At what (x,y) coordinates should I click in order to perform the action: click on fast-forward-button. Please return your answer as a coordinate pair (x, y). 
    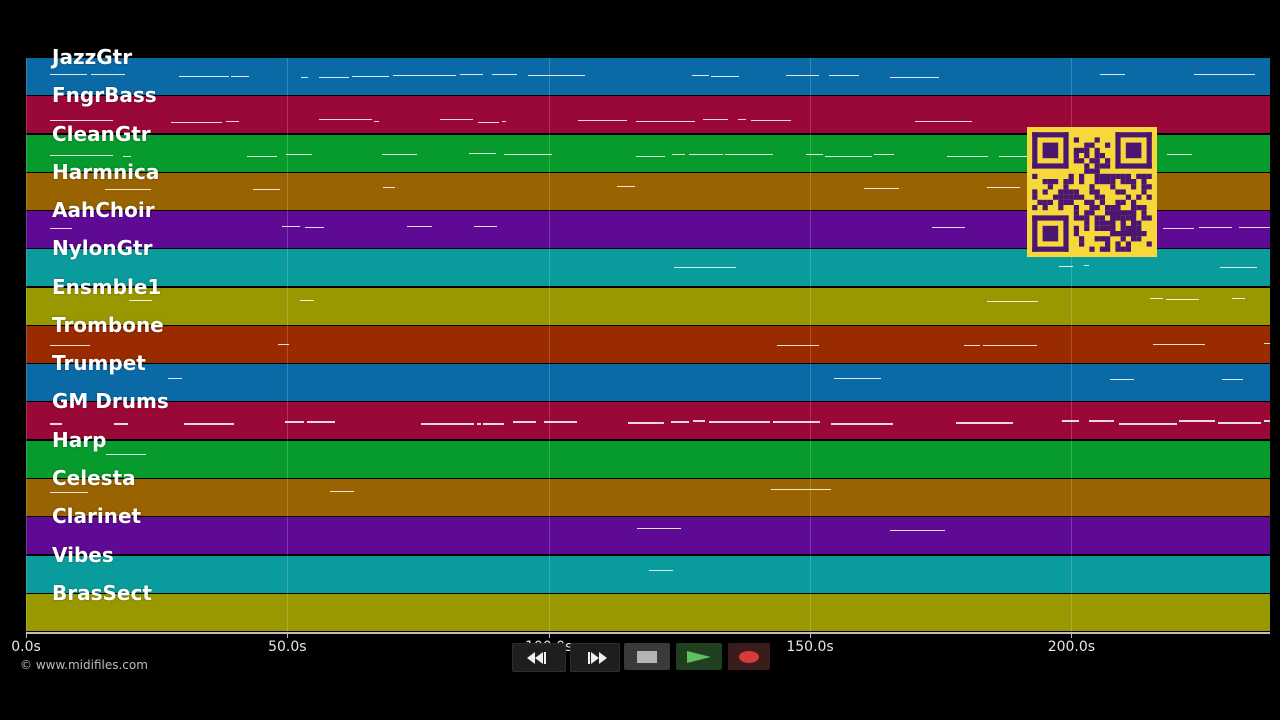
    Looking at the image, I should click on (595, 657).